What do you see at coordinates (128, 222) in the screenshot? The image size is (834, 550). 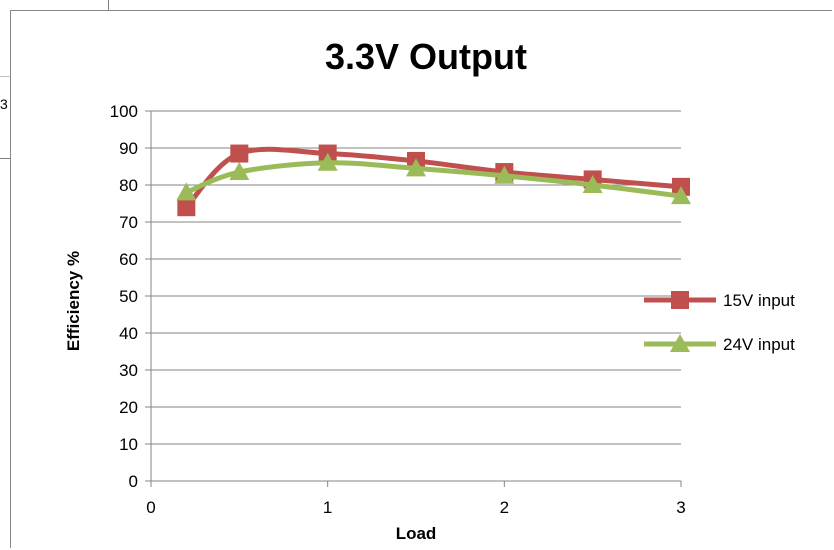 I see `y-tick-label: 70` at bounding box center [128, 222].